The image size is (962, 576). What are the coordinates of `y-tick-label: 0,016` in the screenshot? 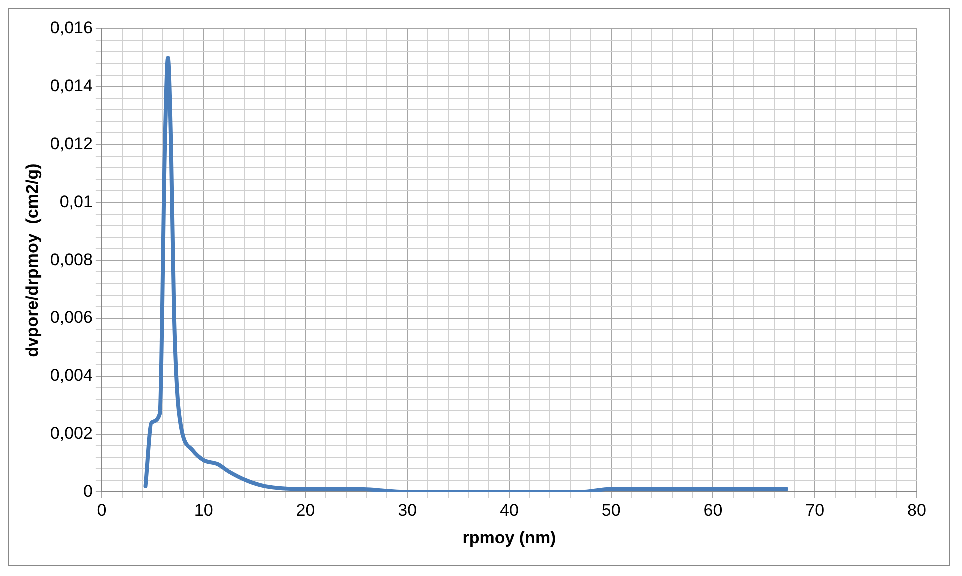 It's located at (71, 28).